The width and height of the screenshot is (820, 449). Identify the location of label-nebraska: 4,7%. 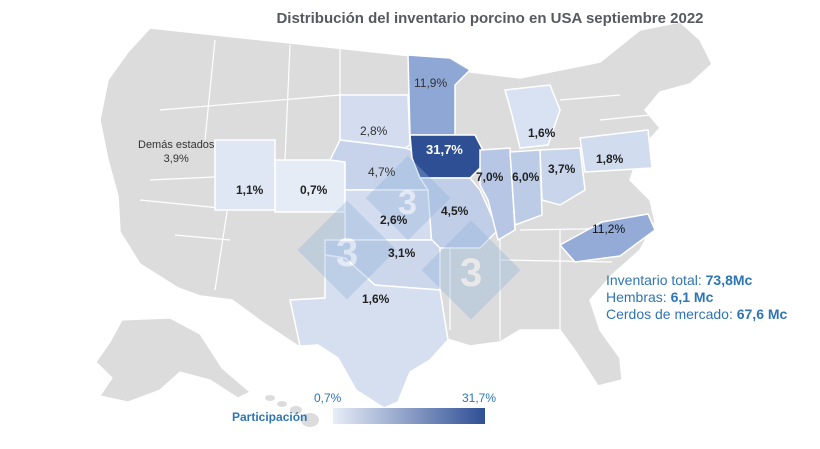
(382, 172).